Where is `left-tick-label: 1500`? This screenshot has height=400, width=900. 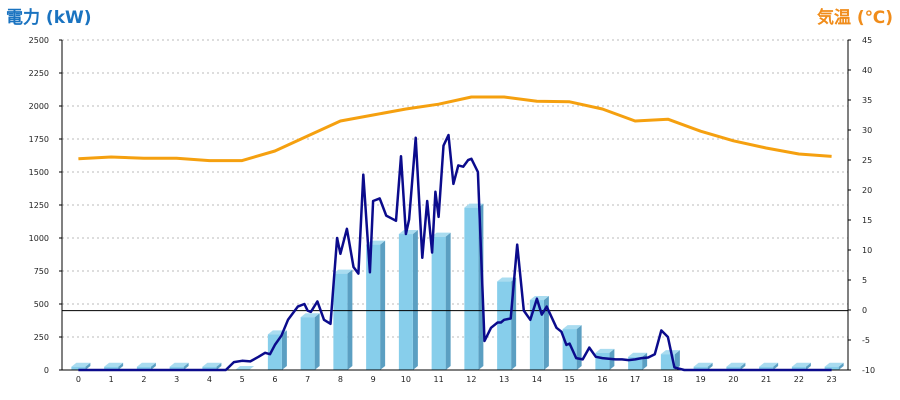 left-tick-label: 1500 is located at coordinates (39, 172).